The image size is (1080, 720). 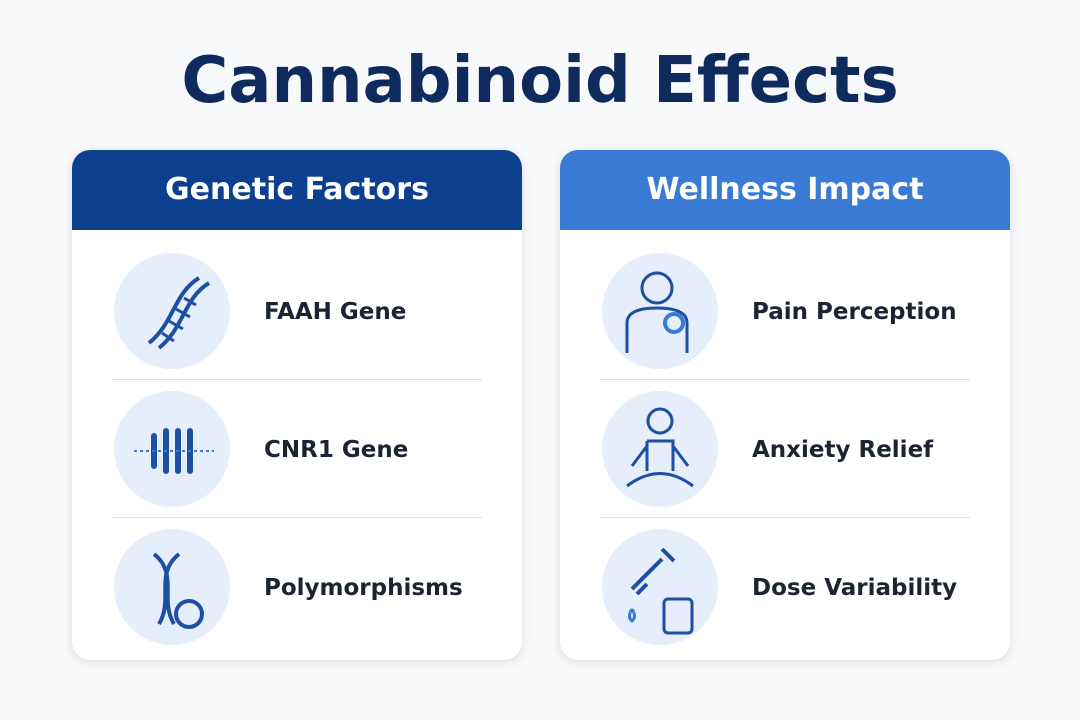 I want to click on list-item: Polymorphisms, so click(x=297, y=588).